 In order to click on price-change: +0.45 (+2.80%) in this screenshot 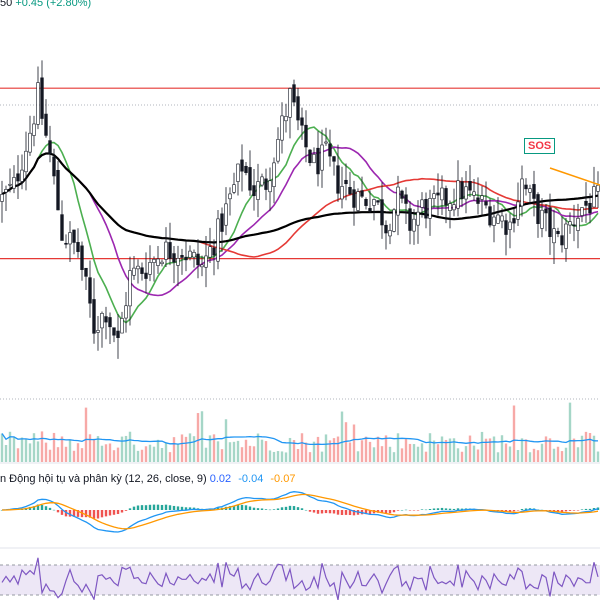, I will do `click(53, 4)`.